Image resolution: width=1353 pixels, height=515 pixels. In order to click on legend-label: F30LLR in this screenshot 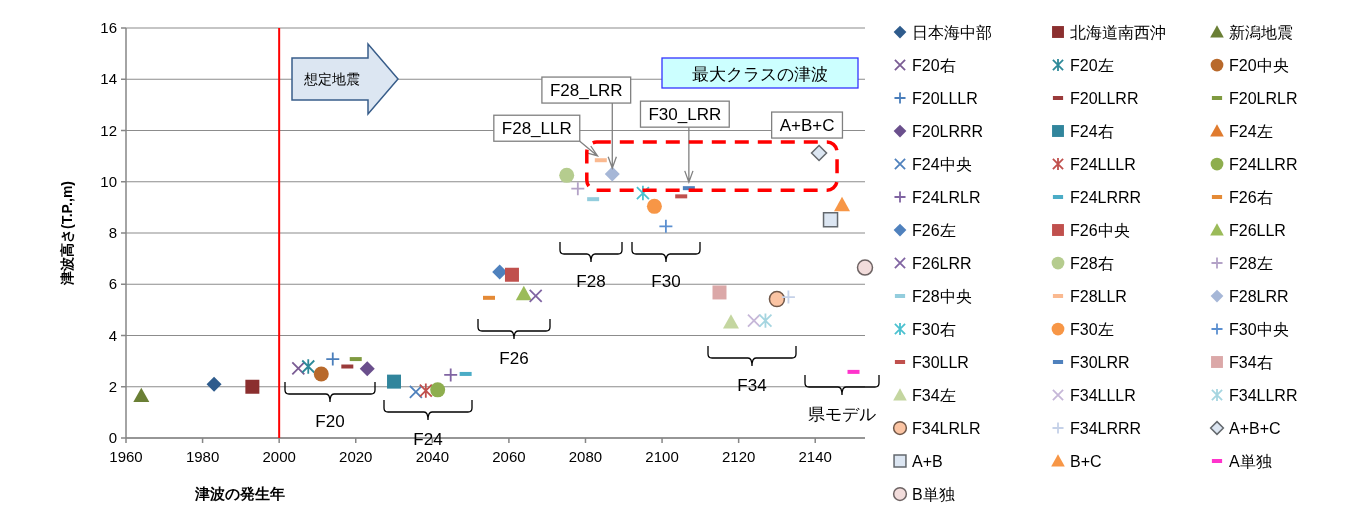, I will do `click(940, 362)`.